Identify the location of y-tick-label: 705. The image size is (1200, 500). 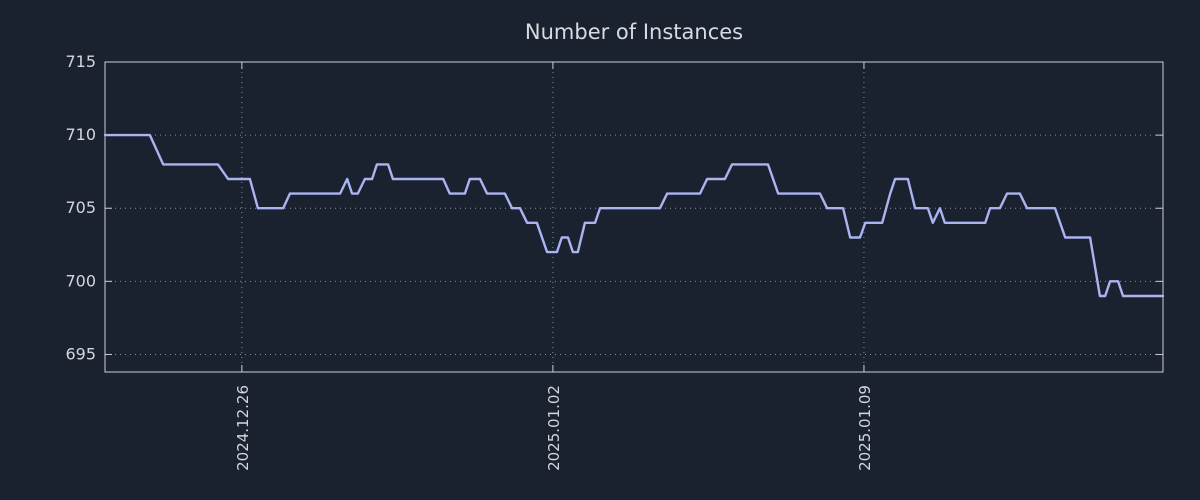
(80, 207).